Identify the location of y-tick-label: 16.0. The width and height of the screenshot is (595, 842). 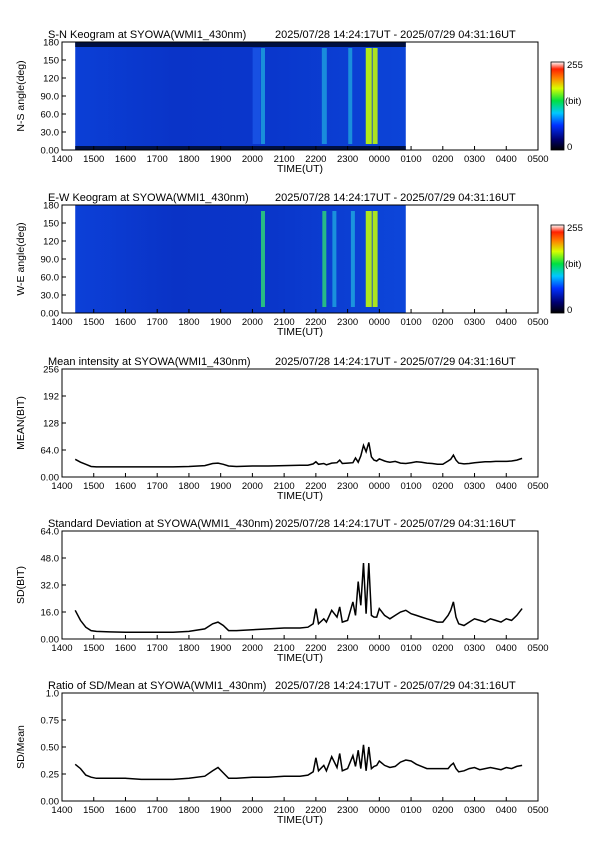
(50, 613).